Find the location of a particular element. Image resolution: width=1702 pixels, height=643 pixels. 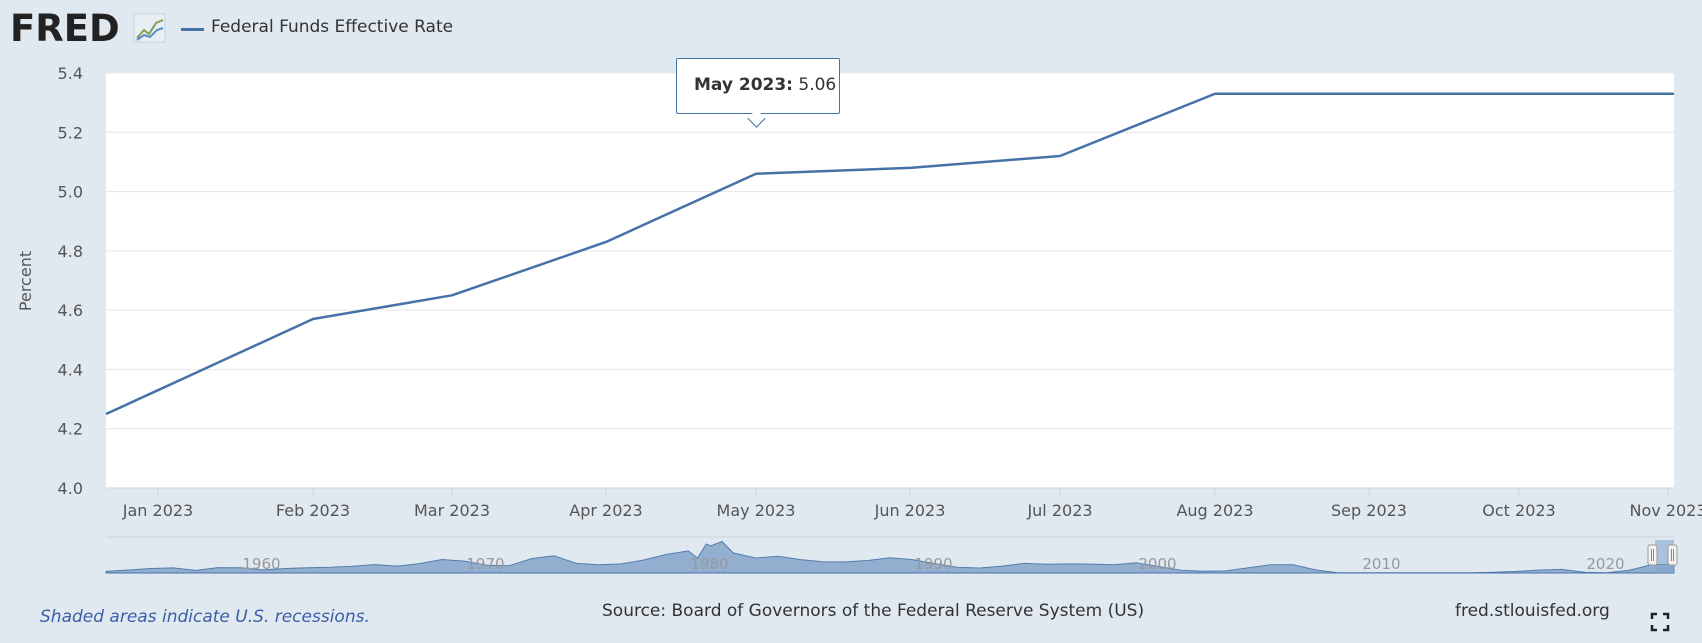

chart-header: FRED Federal Funds Effective Rate is located at coordinates (851, 30).